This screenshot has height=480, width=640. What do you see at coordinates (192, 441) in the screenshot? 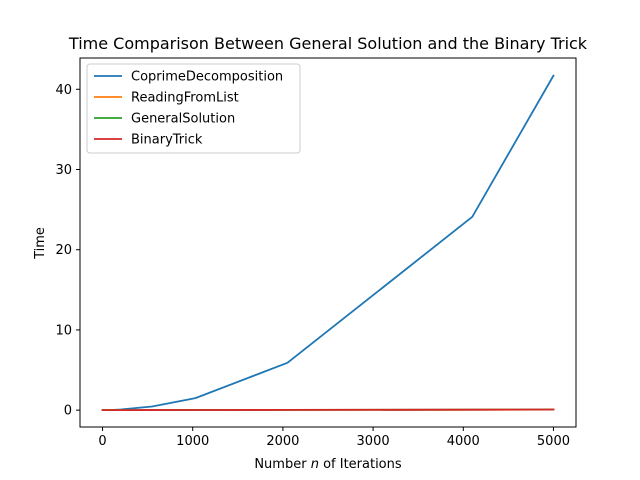
I see `x-tick-label: 1000` at bounding box center [192, 441].